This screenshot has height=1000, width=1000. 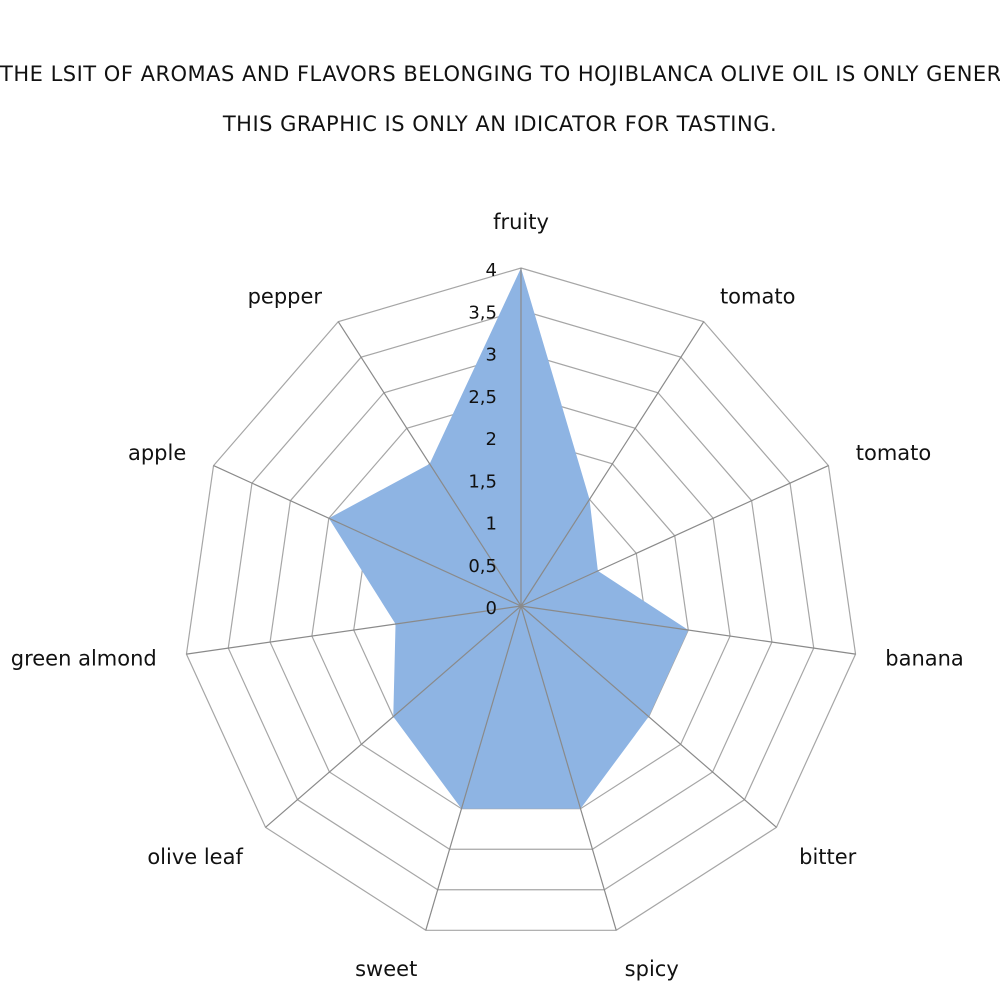 What do you see at coordinates (491, 270) in the screenshot?
I see `tick-label: 4` at bounding box center [491, 270].